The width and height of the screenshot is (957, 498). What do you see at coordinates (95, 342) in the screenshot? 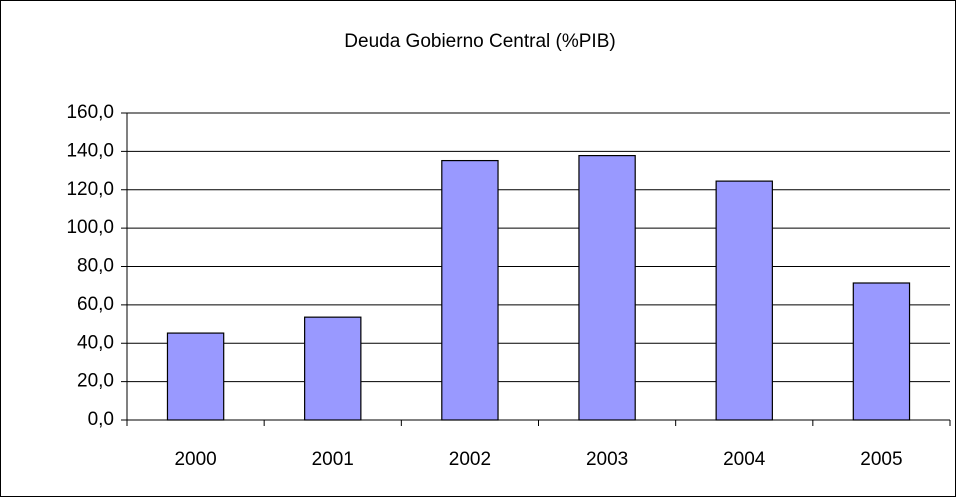
I see `y-tick-label: 40,0` at bounding box center [95, 342].